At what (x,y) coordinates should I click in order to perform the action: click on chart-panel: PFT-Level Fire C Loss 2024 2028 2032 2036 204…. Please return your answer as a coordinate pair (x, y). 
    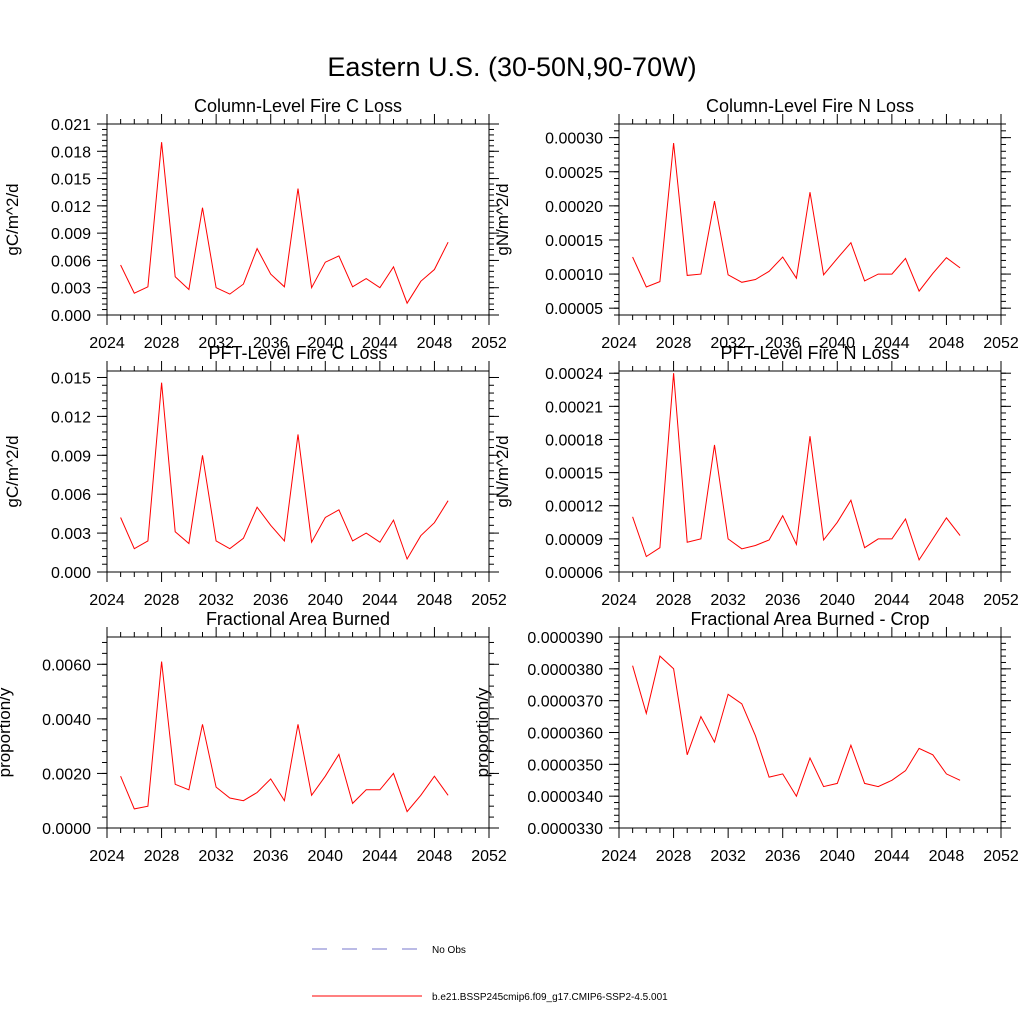
    Looking at the image, I should click on (255, 476).